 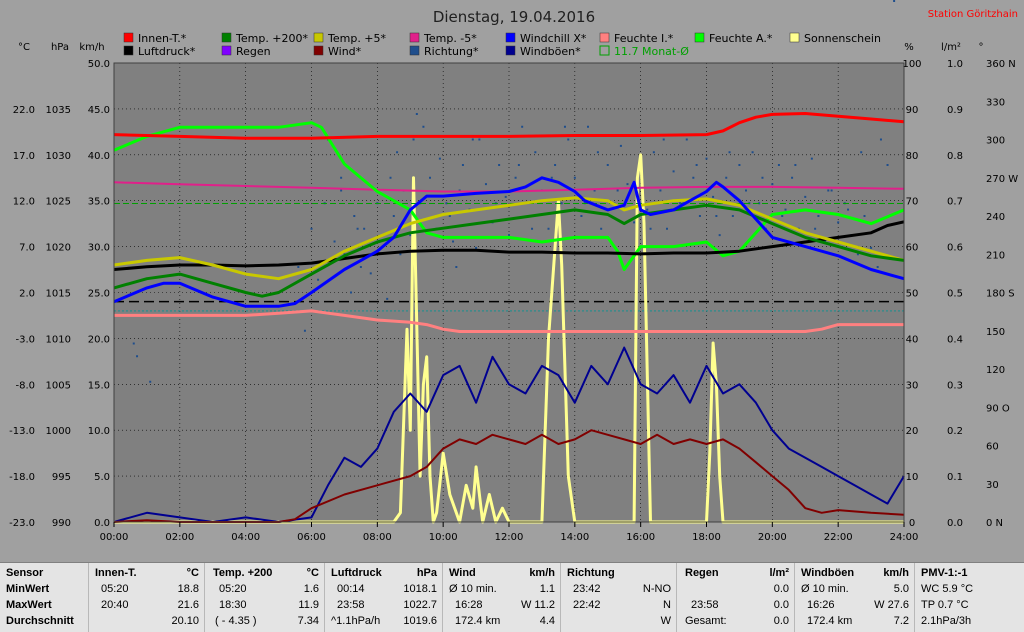 I want to click on stats-boeen-min: 5.0, so click(x=901, y=589).